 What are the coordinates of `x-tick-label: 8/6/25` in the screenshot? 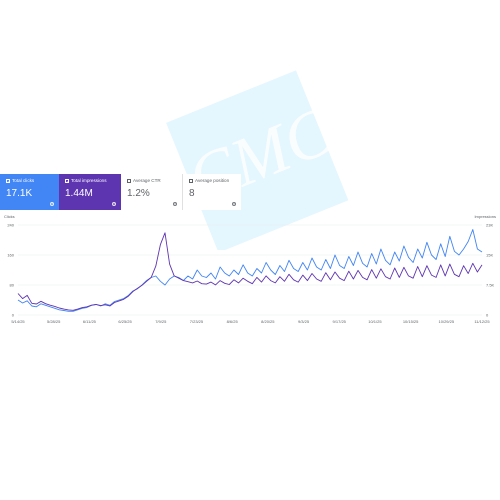 It's located at (233, 321).